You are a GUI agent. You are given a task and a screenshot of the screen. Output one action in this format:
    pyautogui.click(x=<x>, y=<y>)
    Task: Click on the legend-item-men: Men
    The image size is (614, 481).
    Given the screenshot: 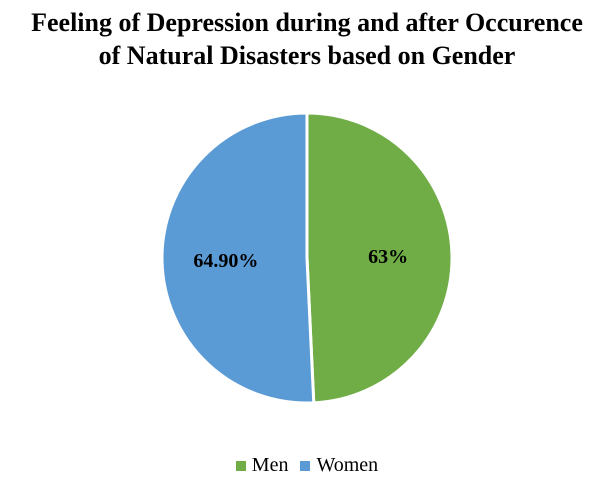 What is the action you would take?
    pyautogui.click(x=262, y=465)
    